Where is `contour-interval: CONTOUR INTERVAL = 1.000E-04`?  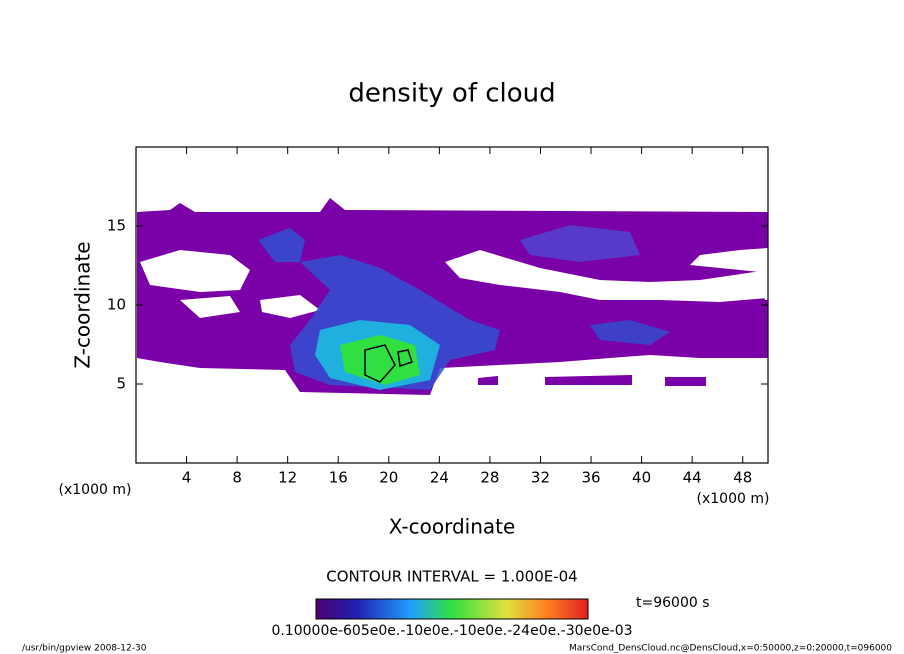
contour-interval: CONTOUR INTERVAL = 1.000E-04 is located at coordinates (451, 577).